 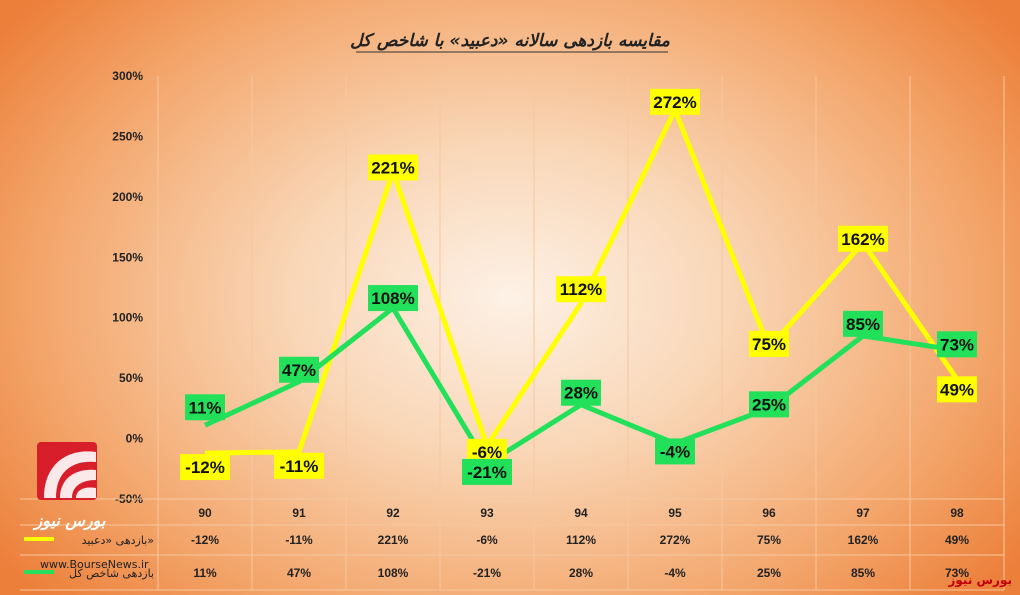 I want to click on table-cell: -4%, so click(x=675, y=573).